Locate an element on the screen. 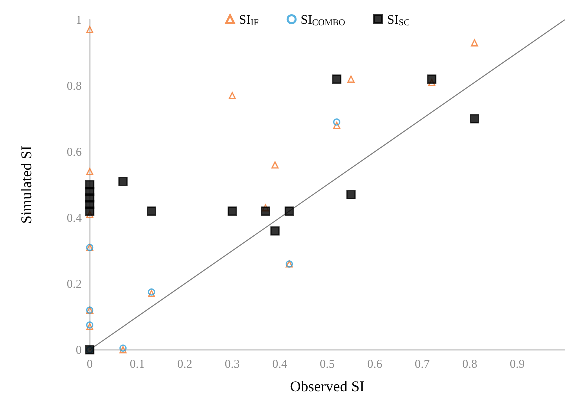  x-tick-label: 0.4 is located at coordinates (280, 364).